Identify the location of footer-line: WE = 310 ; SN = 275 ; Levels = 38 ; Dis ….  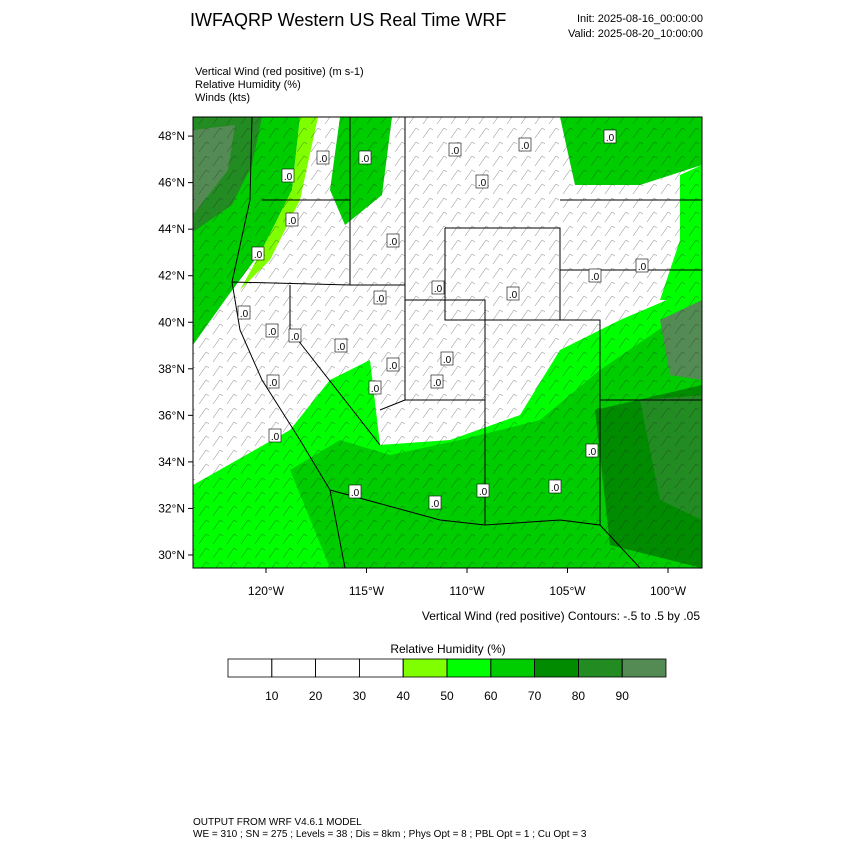
(390, 834).